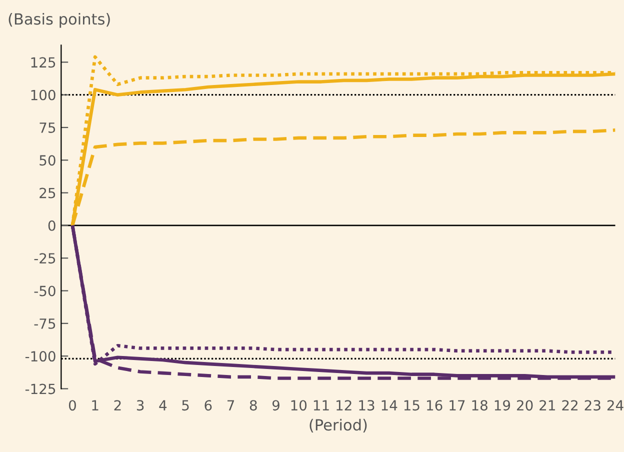 The image size is (624, 452). What do you see at coordinates (59, 20) in the screenshot?
I see `y-axis-title: (Basis points)` at bounding box center [59, 20].